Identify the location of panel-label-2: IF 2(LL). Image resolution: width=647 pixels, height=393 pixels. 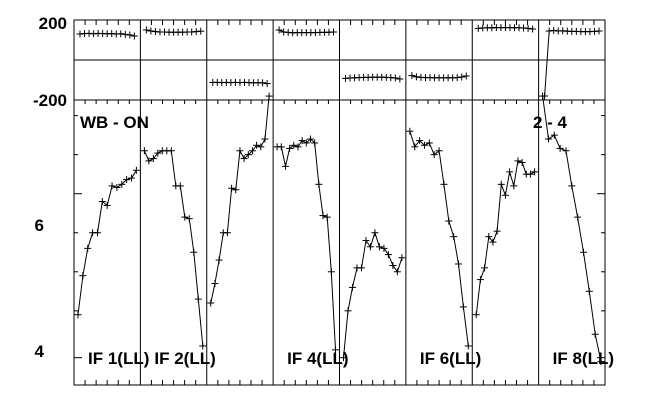
(184, 358).